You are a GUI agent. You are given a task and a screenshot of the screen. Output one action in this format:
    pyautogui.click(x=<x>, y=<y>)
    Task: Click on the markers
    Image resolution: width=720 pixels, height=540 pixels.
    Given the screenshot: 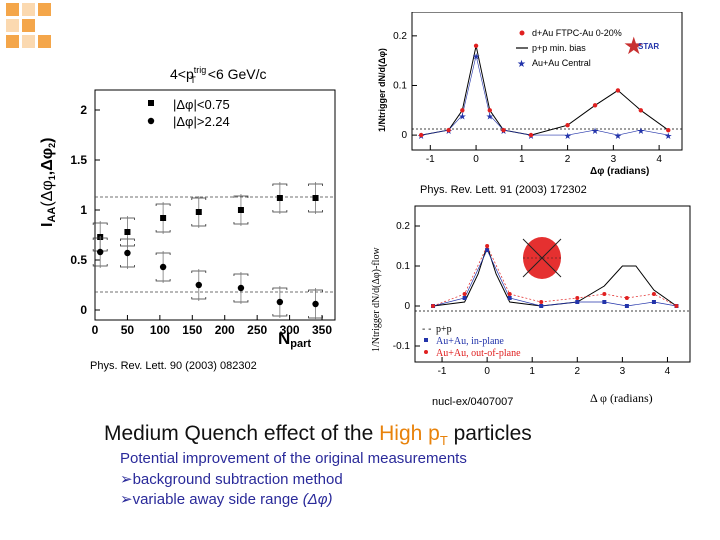 What is the action you would take?
    pyautogui.click(x=207, y=251)
    